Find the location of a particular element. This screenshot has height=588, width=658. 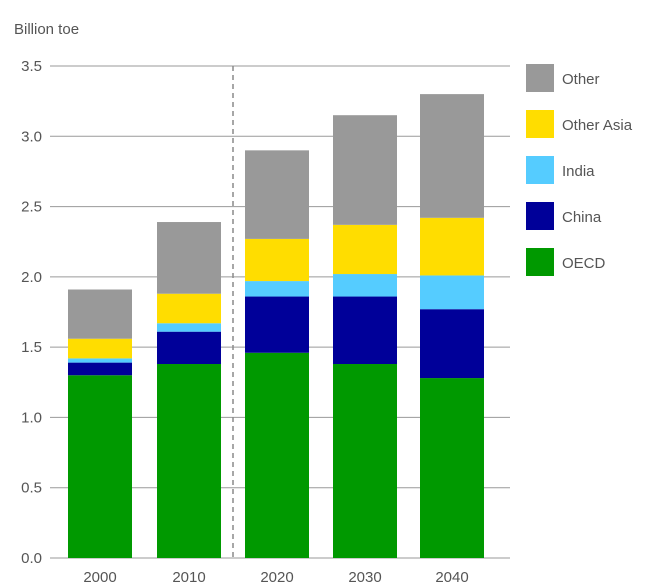

bar-india-2020 is located at coordinates (277, 289).